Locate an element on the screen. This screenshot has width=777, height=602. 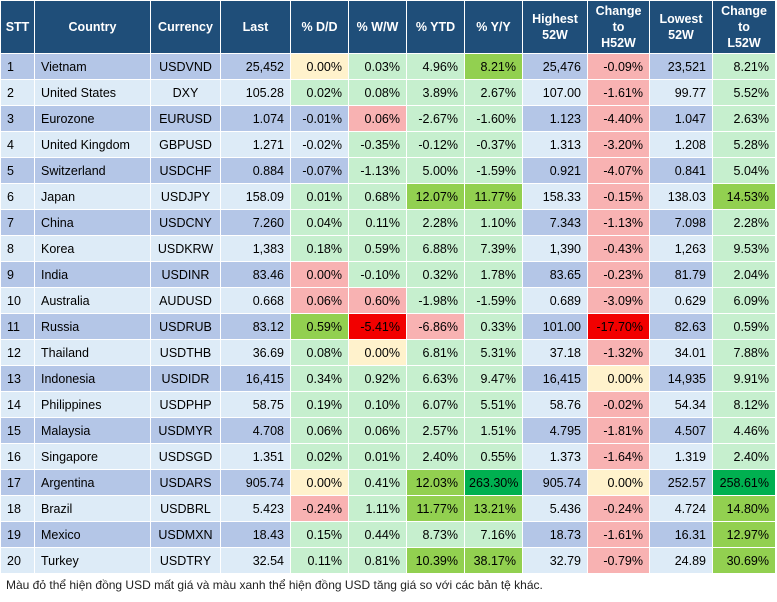
cell-last: 4.708 is located at coordinates (255, 430).